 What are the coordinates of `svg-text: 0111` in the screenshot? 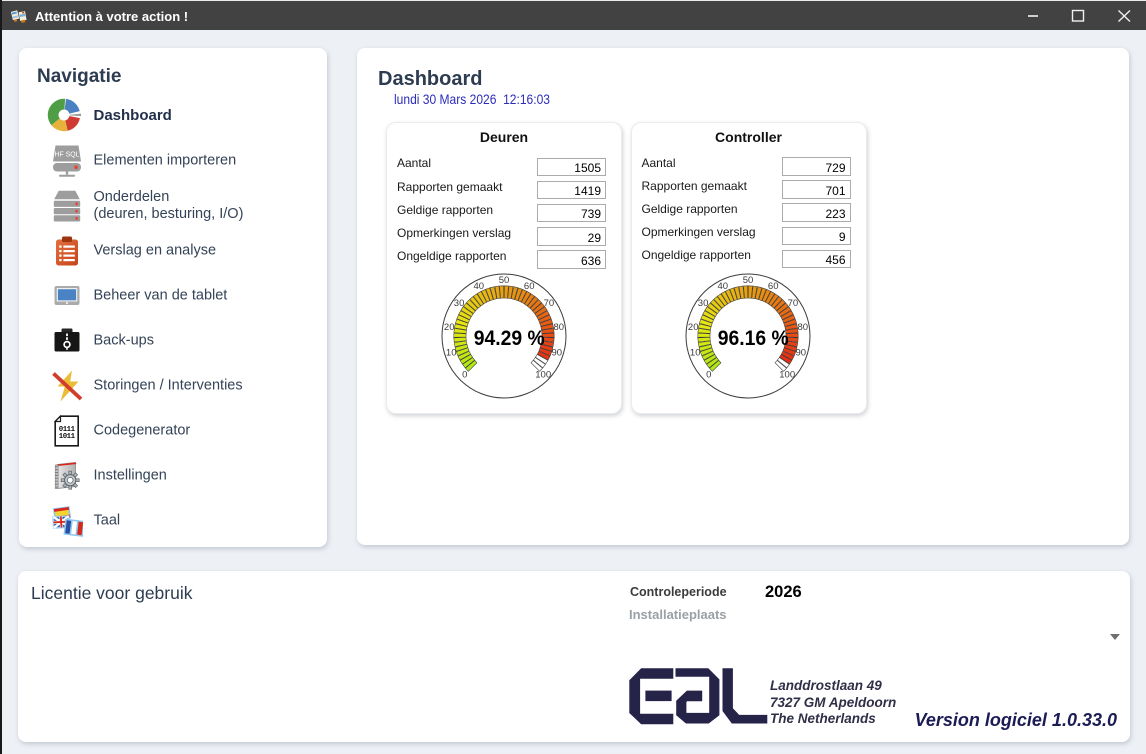 It's located at (67, 430).